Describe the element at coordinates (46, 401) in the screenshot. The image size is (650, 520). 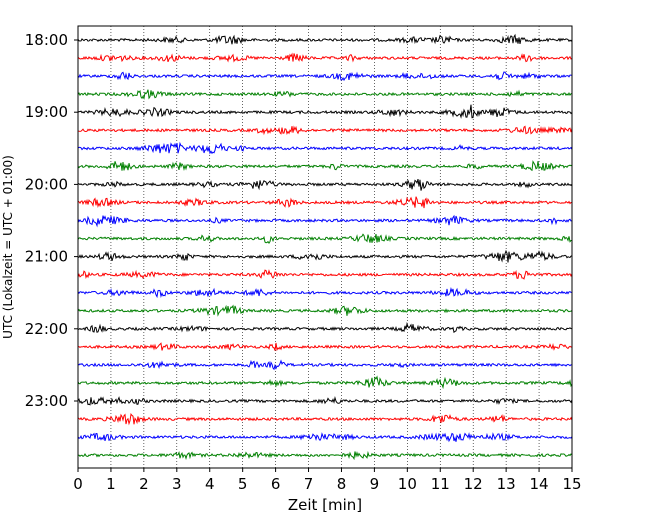
I see `y-tick-label: 23:00` at that location.